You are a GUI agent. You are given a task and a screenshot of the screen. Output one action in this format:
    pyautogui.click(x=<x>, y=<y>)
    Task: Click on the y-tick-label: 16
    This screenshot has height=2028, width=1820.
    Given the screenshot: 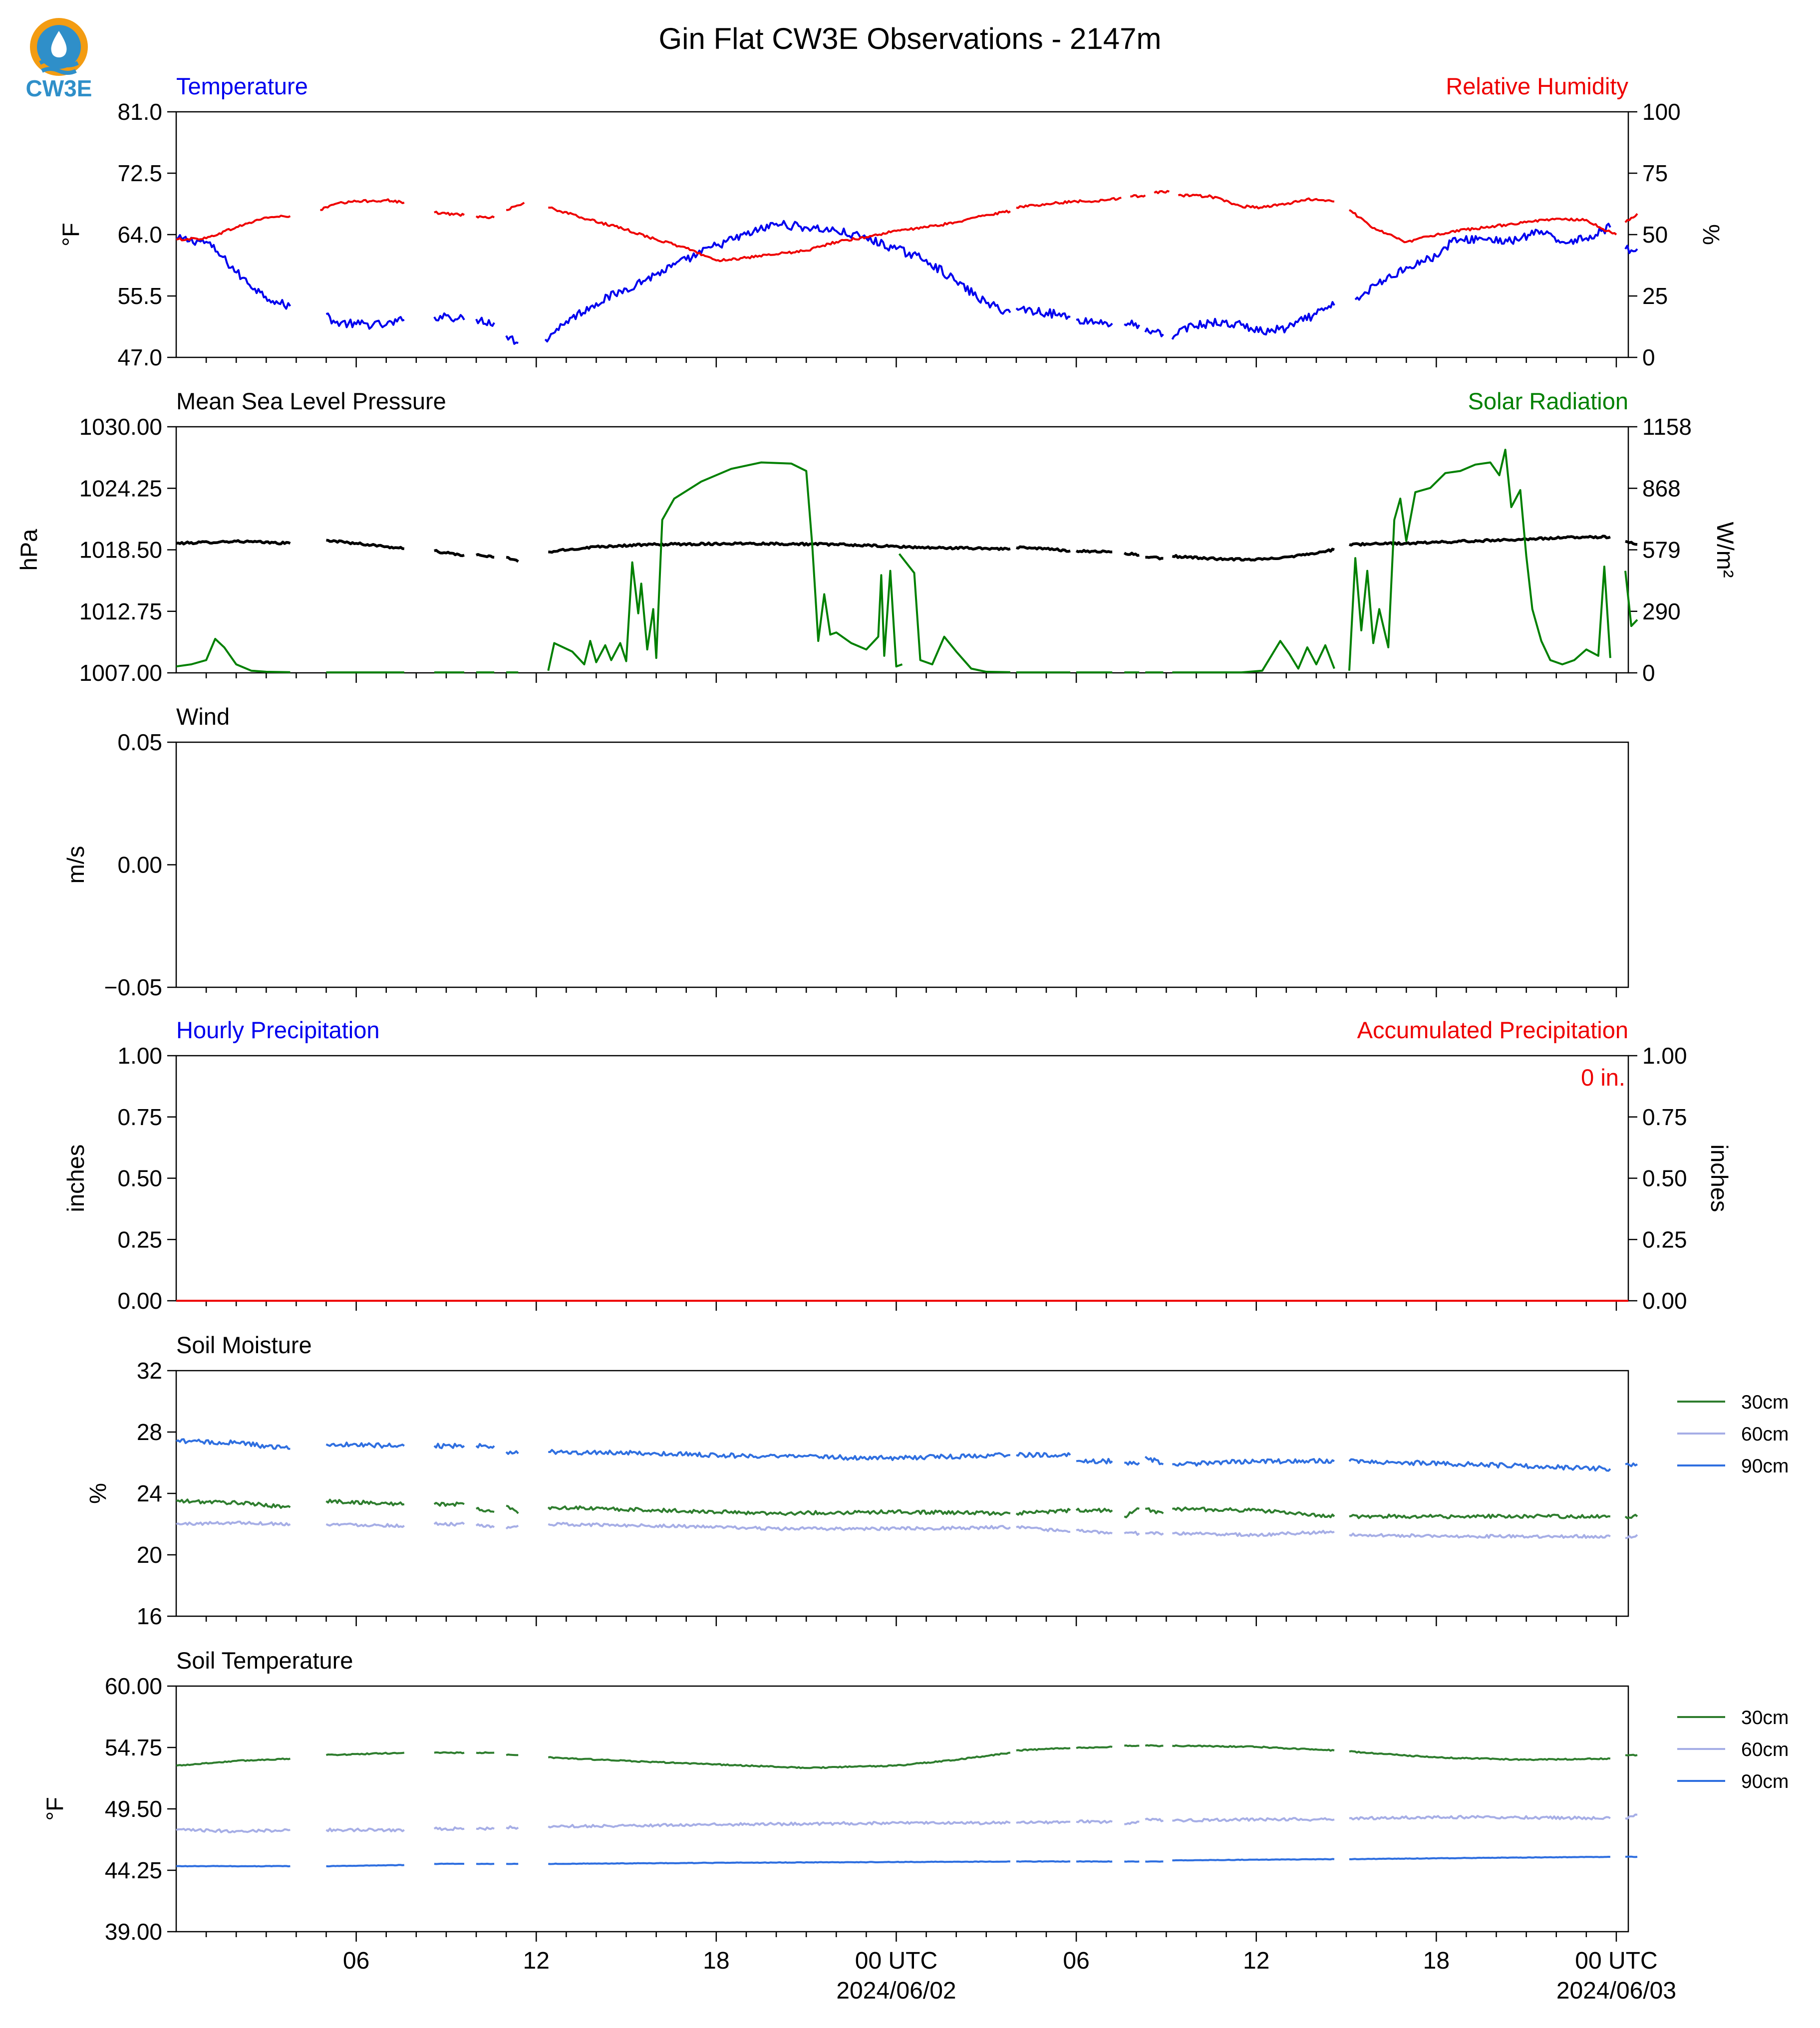 What is the action you would take?
    pyautogui.click(x=149, y=1616)
    